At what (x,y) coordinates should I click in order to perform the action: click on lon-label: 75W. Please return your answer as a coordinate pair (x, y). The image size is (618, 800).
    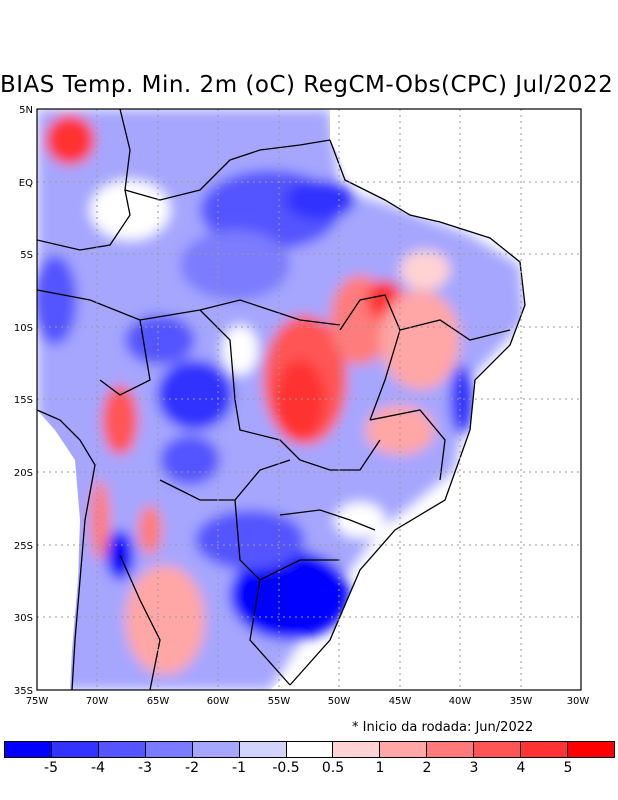
    Looking at the image, I should click on (37, 701).